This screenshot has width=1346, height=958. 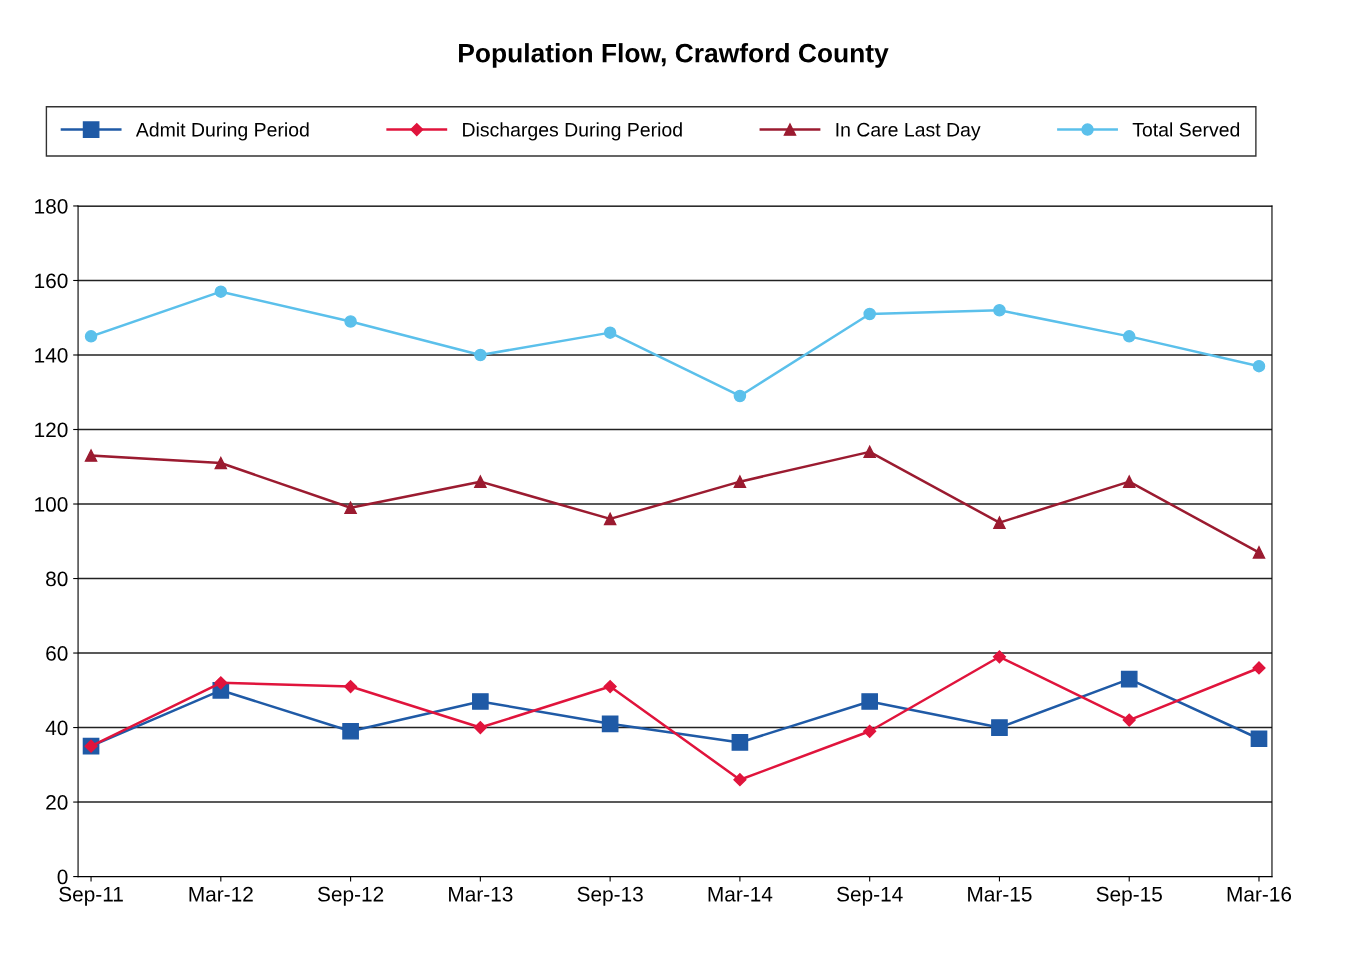 What do you see at coordinates (51, 430) in the screenshot?
I see `y-tick-label: 120` at bounding box center [51, 430].